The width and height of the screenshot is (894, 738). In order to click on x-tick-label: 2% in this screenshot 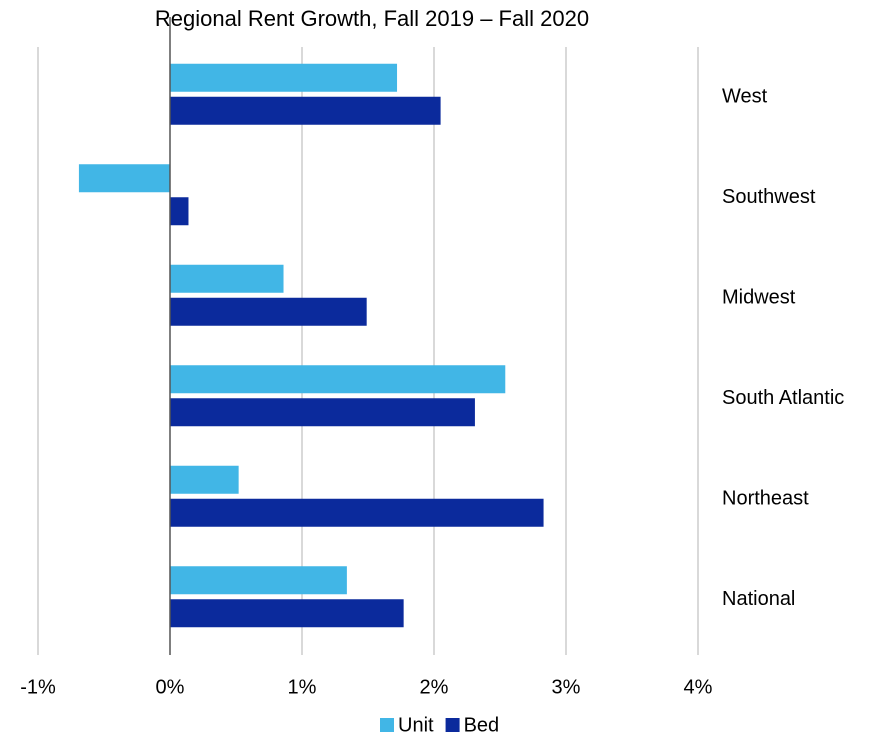, I will do `click(434, 687)`.